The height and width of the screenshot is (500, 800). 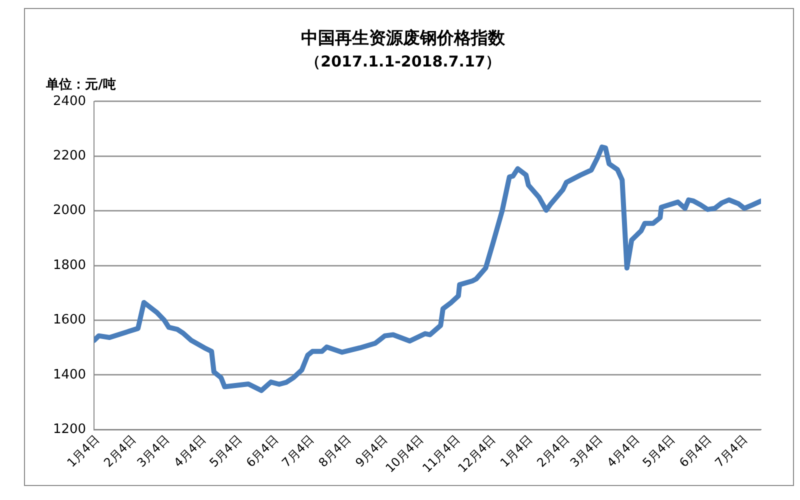 I want to click on x-tick-label: 1月4日, so click(x=516, y=451).